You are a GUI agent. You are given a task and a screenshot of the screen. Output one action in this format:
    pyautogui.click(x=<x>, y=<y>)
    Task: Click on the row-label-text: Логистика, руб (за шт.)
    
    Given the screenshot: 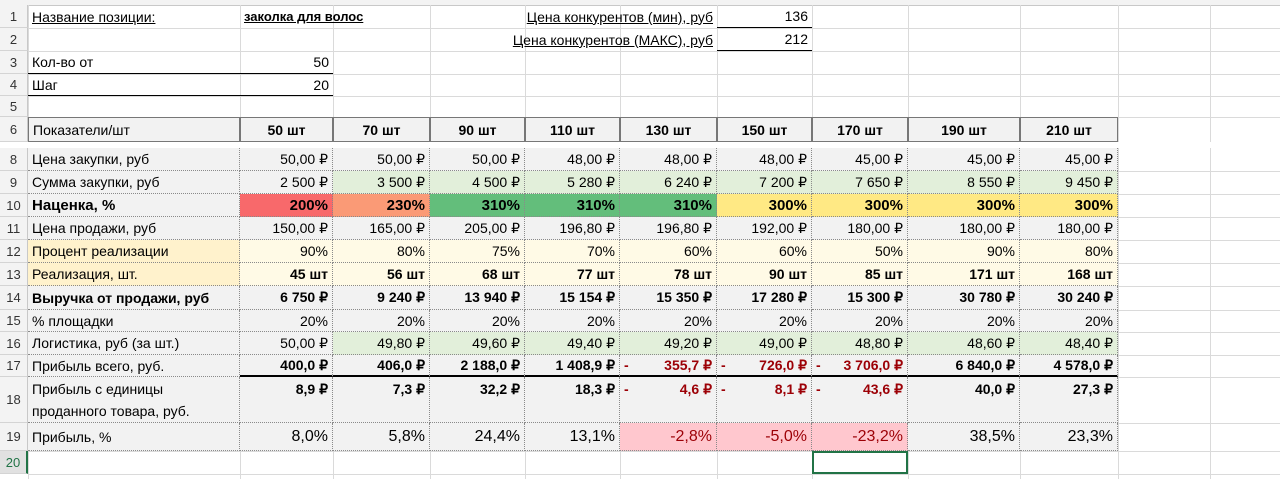 What is the action you would take?
    pyautogui.click(x=106, y=343)
    